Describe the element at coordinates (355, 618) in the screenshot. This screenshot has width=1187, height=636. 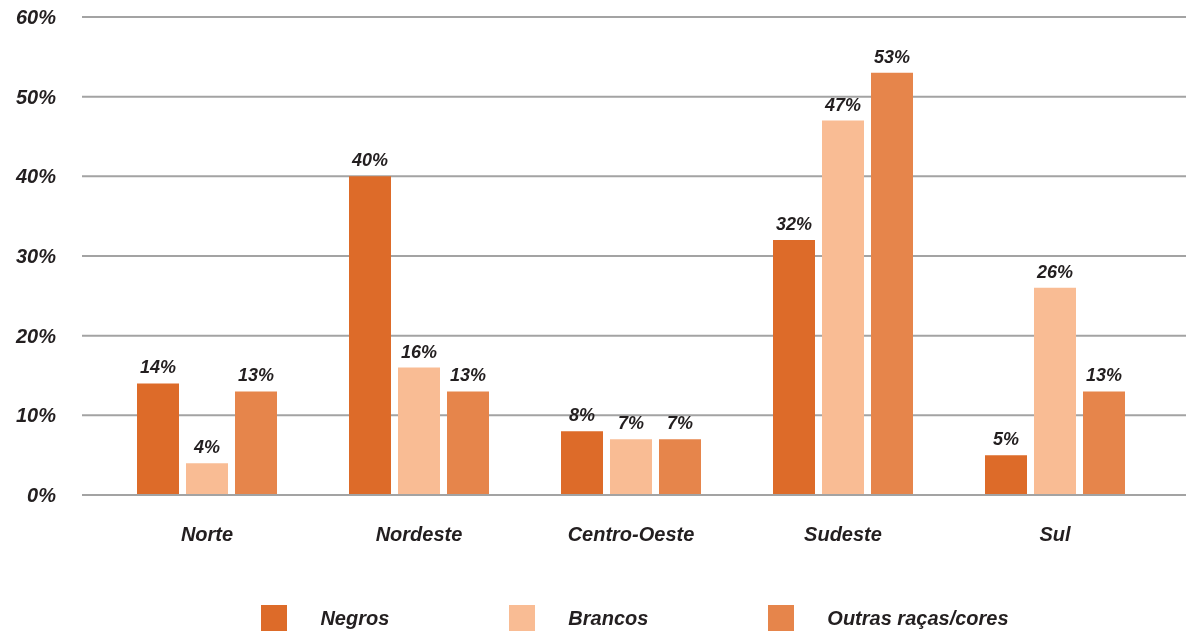
I see `legend-label: Negros` at that location.